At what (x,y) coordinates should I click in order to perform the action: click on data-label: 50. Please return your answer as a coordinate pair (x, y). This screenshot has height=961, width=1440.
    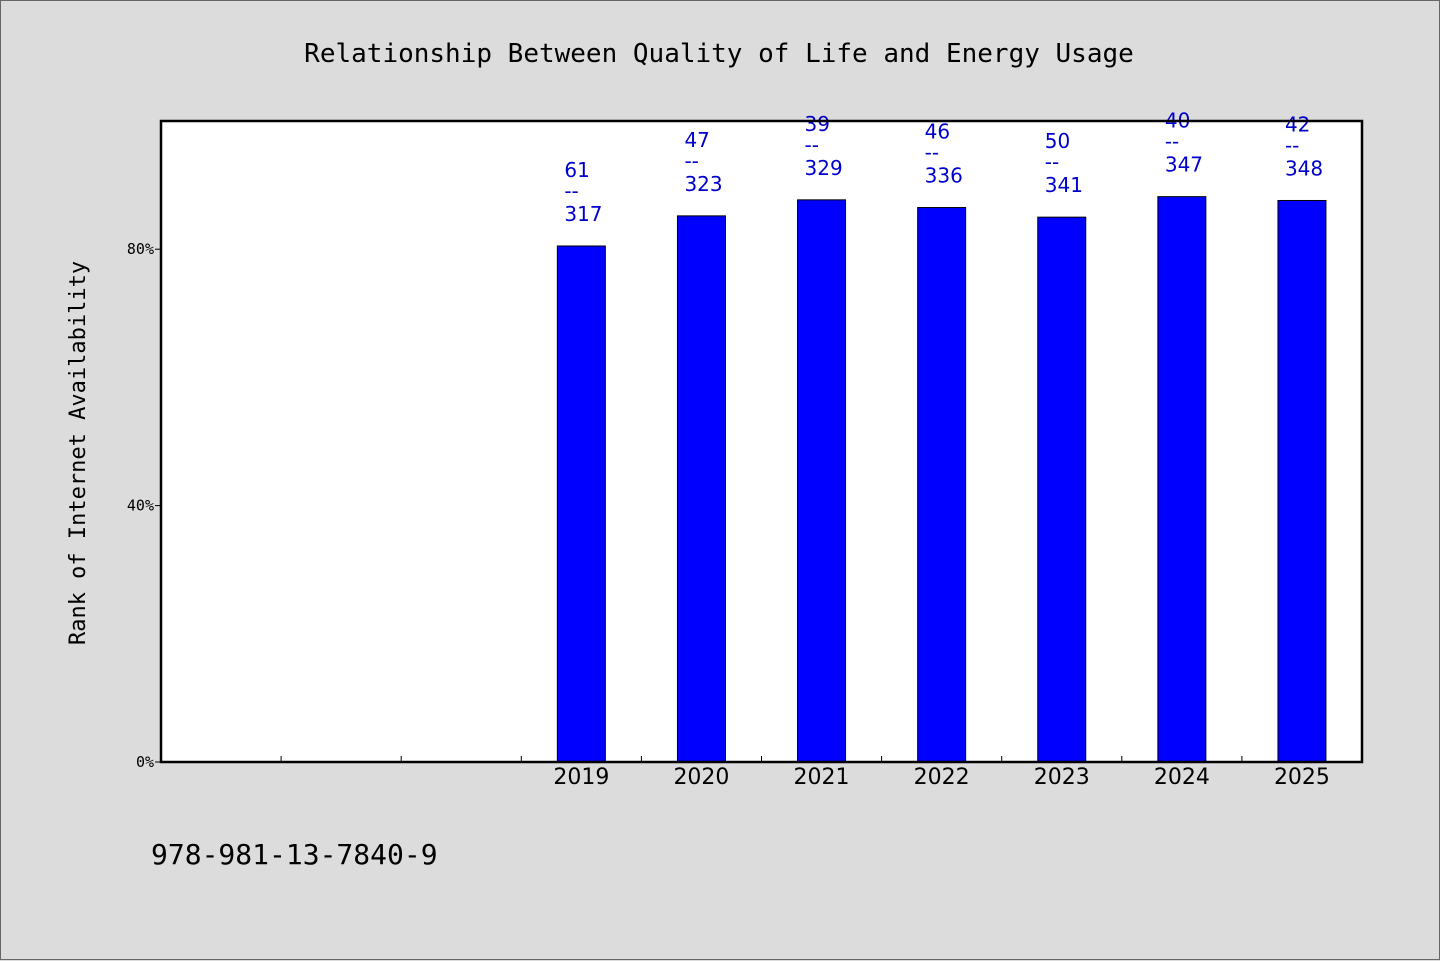
    Looking at the image, I should click on (1057, 141).